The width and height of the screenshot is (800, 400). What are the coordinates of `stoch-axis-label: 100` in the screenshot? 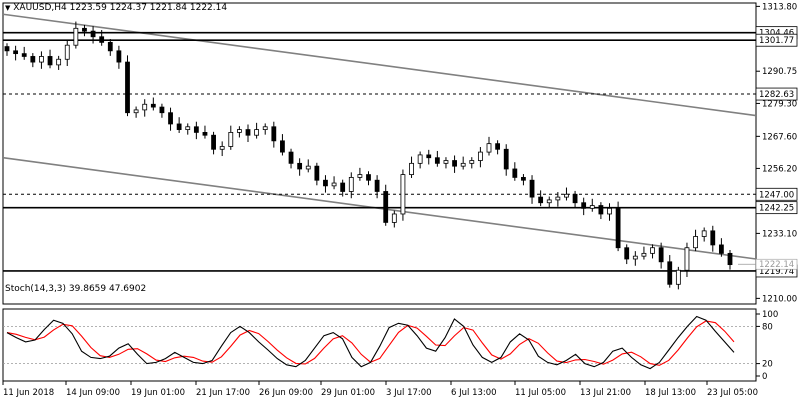 It's located at (770, 315).